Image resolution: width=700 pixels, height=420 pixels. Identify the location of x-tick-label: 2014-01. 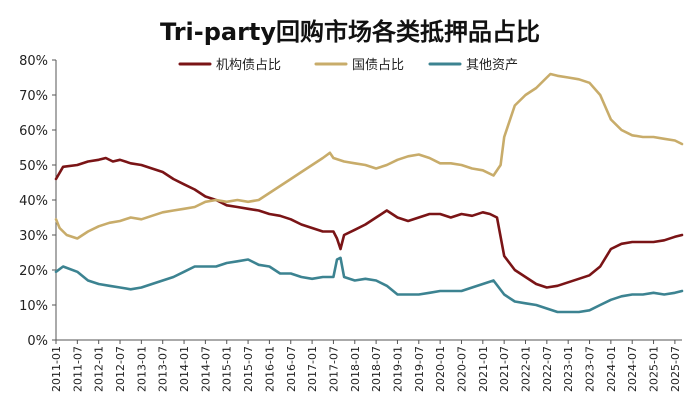
(184, 369).